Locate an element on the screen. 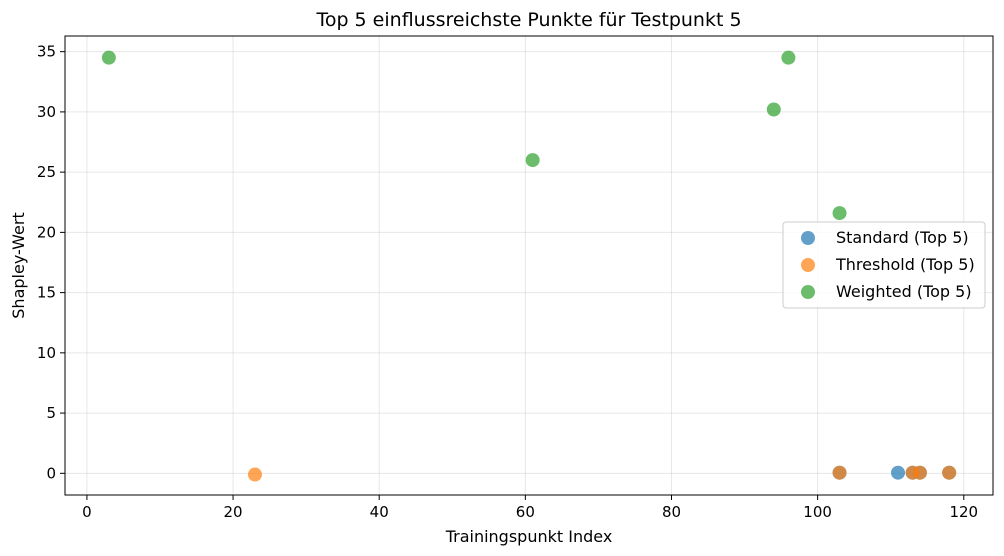 The width and height of the screenshot is (1004, 556). y-tick-label: 35 is located at coordinates (46, 52).